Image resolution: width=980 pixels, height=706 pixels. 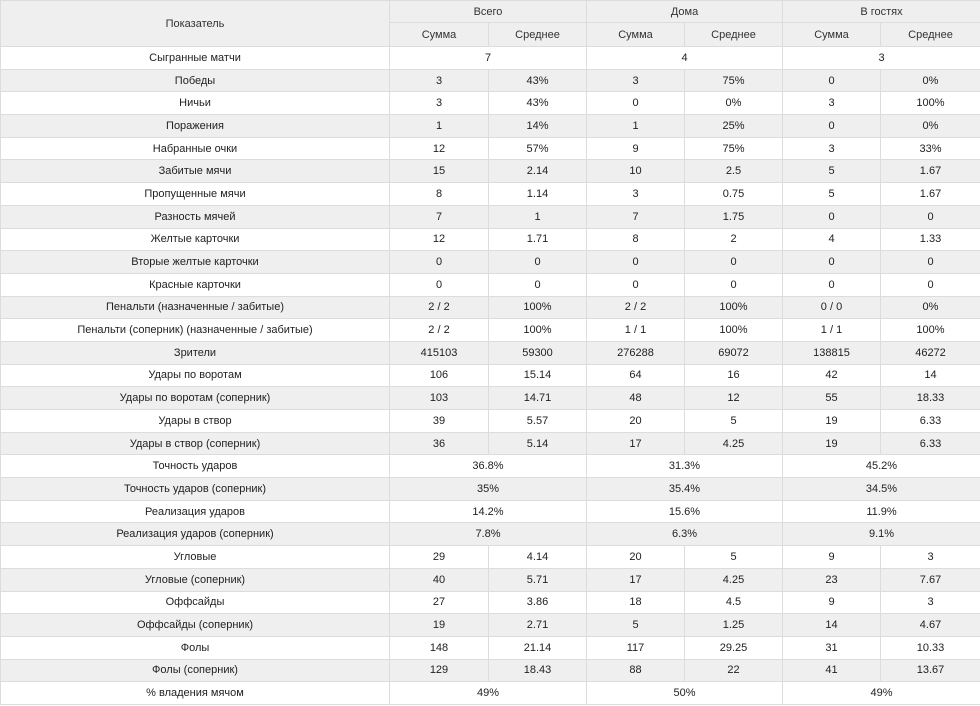 I want to click on header-sum-total: Сумма, so click(x=439, y=35).